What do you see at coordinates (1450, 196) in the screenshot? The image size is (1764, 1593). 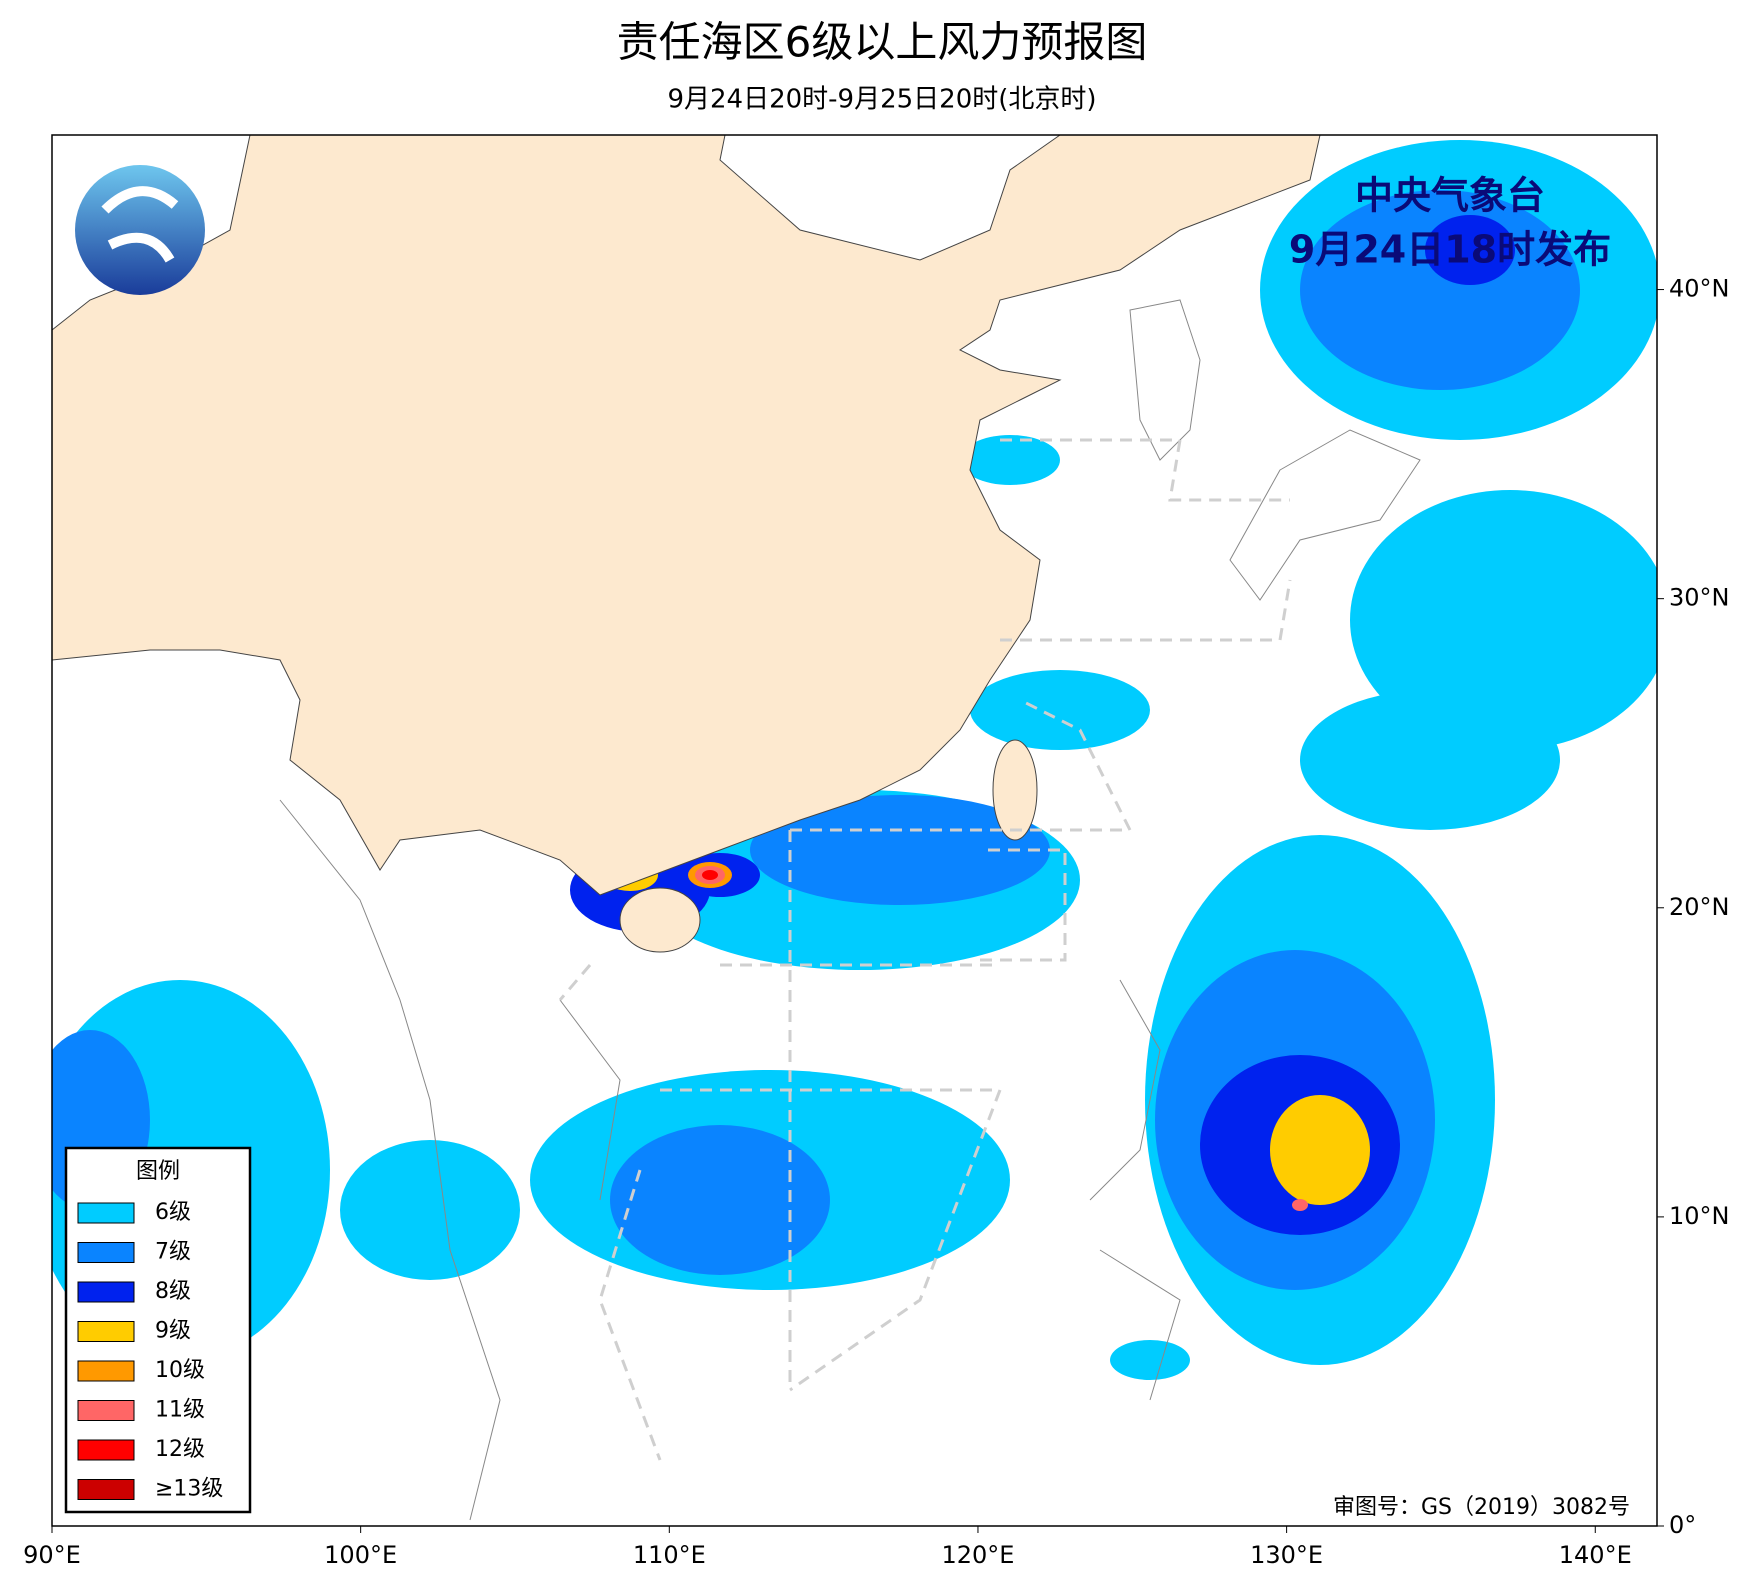 I see `issuer-name: 中央气象台` at bounding box center [1450, 196].